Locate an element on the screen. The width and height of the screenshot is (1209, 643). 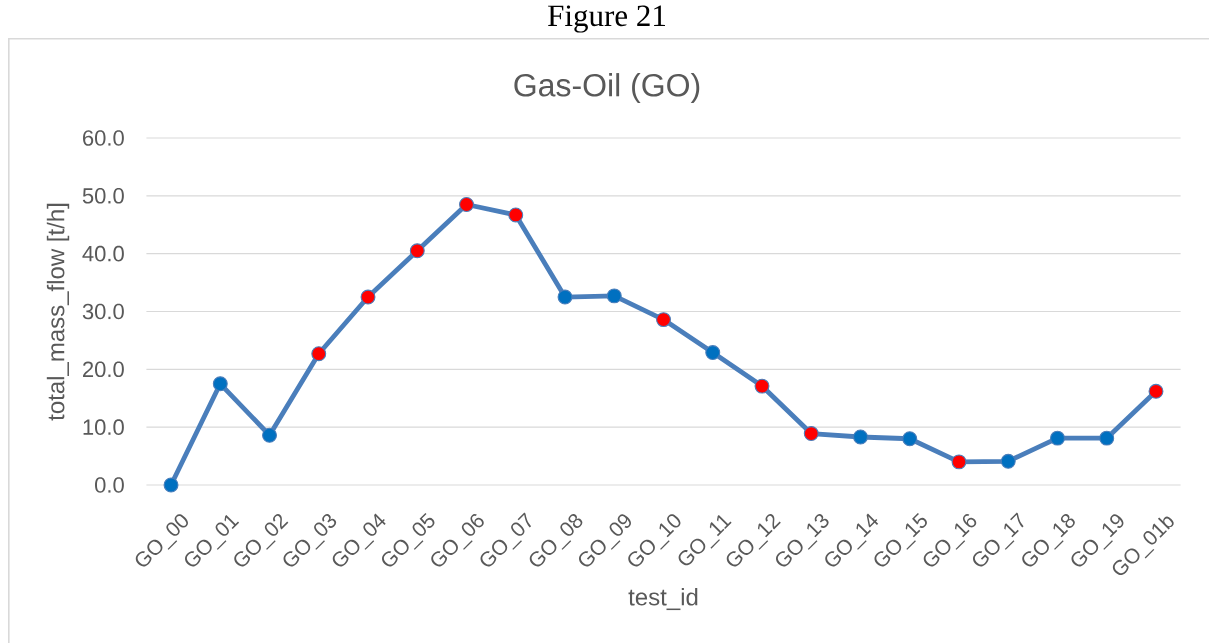
y-tick-label: 20.0 is located at coordinates (103, 369).